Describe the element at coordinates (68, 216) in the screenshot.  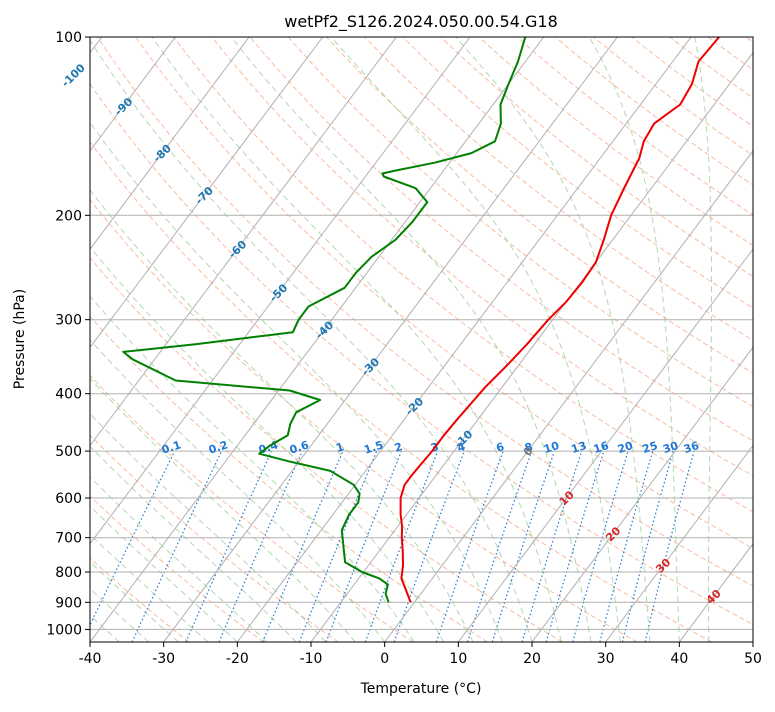
I see `y-tick-label: 200` at that location.